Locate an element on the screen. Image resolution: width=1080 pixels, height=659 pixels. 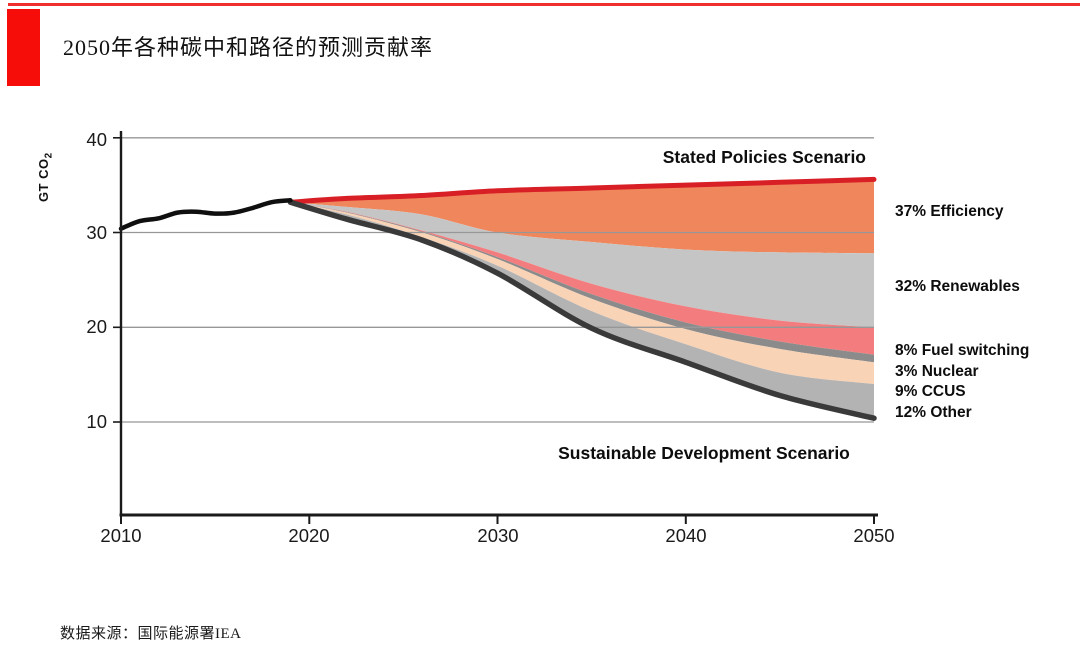
data-source-note: 数据来源：国际能源署IEA is located at coordinates (151, 634).